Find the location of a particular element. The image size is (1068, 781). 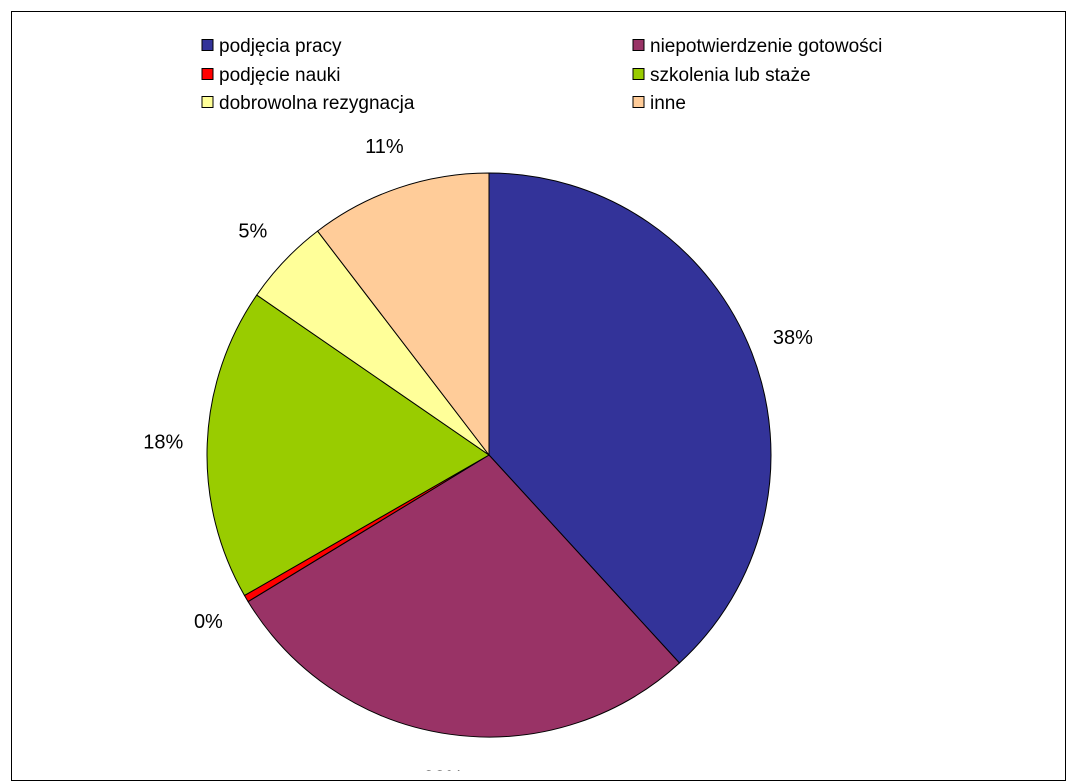

slice-label-4: 18% is located at coordinates (163, 443).